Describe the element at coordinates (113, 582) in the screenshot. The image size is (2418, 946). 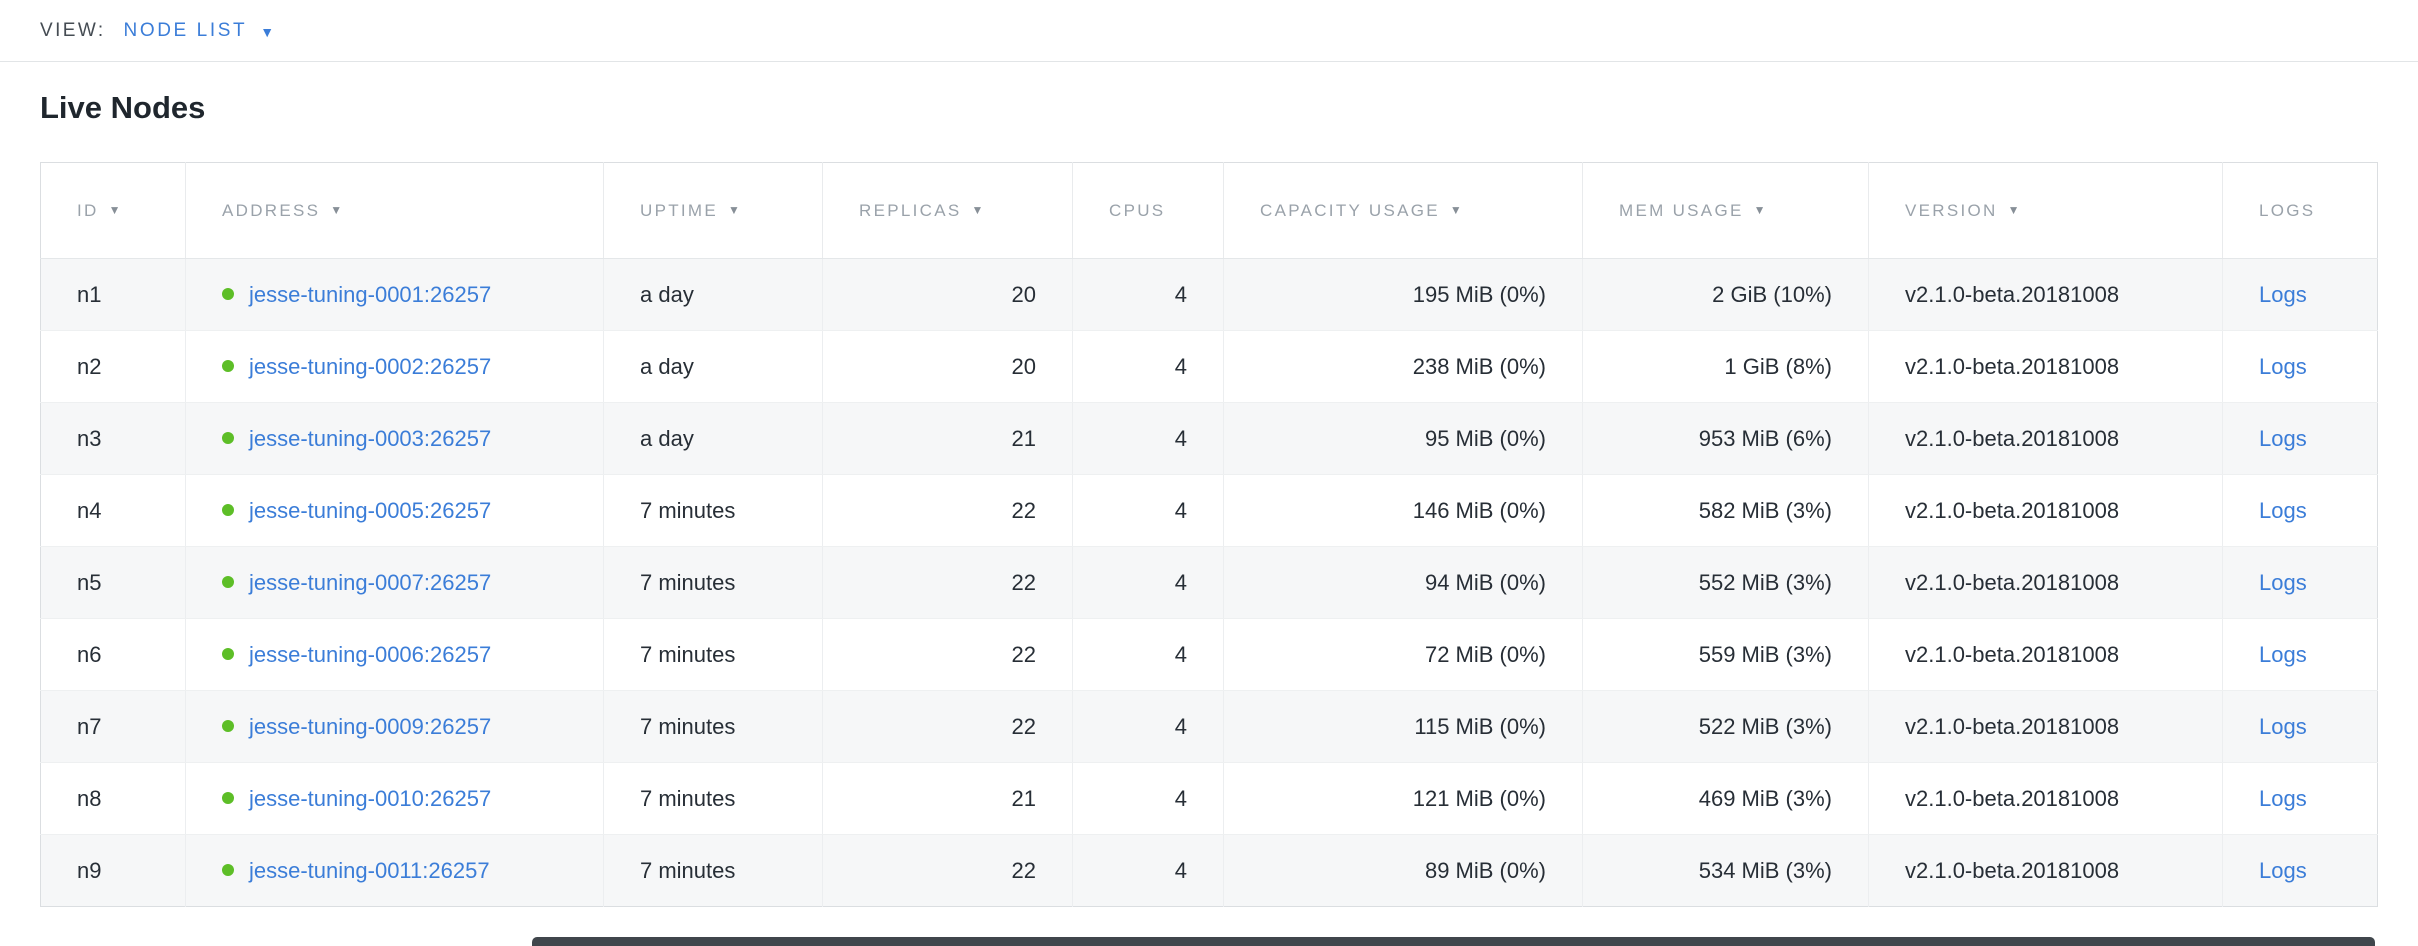
I see `cell-id: n5` at that location.